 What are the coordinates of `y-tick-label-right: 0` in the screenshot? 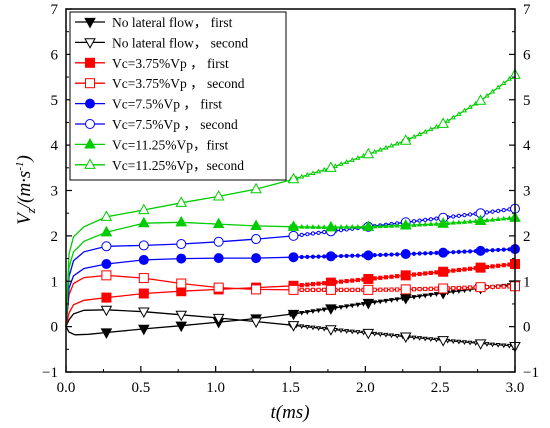 It's located at (527, 328).